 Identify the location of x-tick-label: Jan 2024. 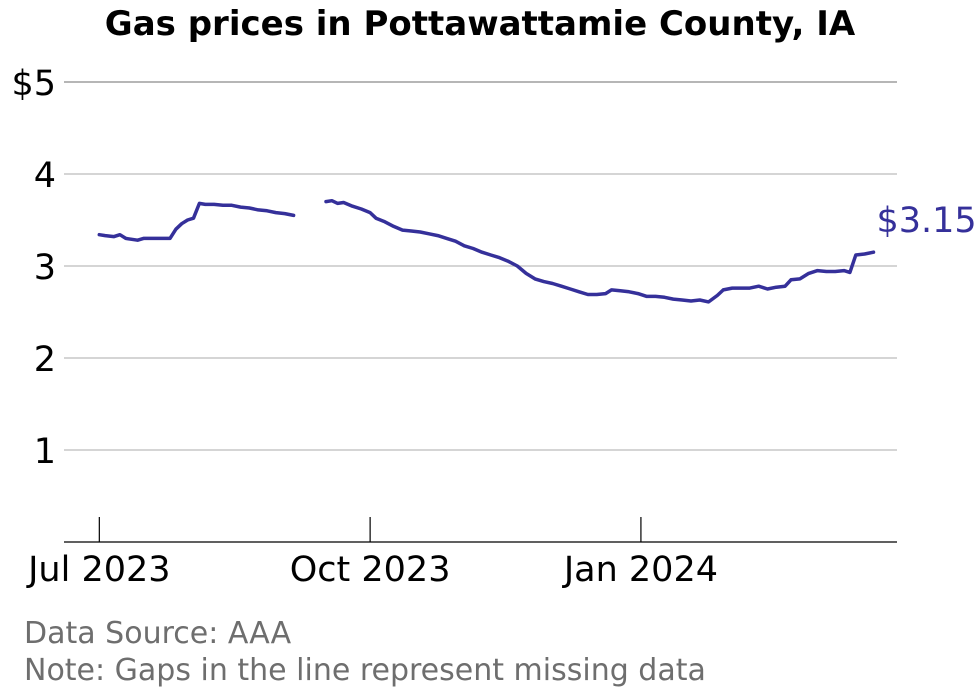
(640, 570).